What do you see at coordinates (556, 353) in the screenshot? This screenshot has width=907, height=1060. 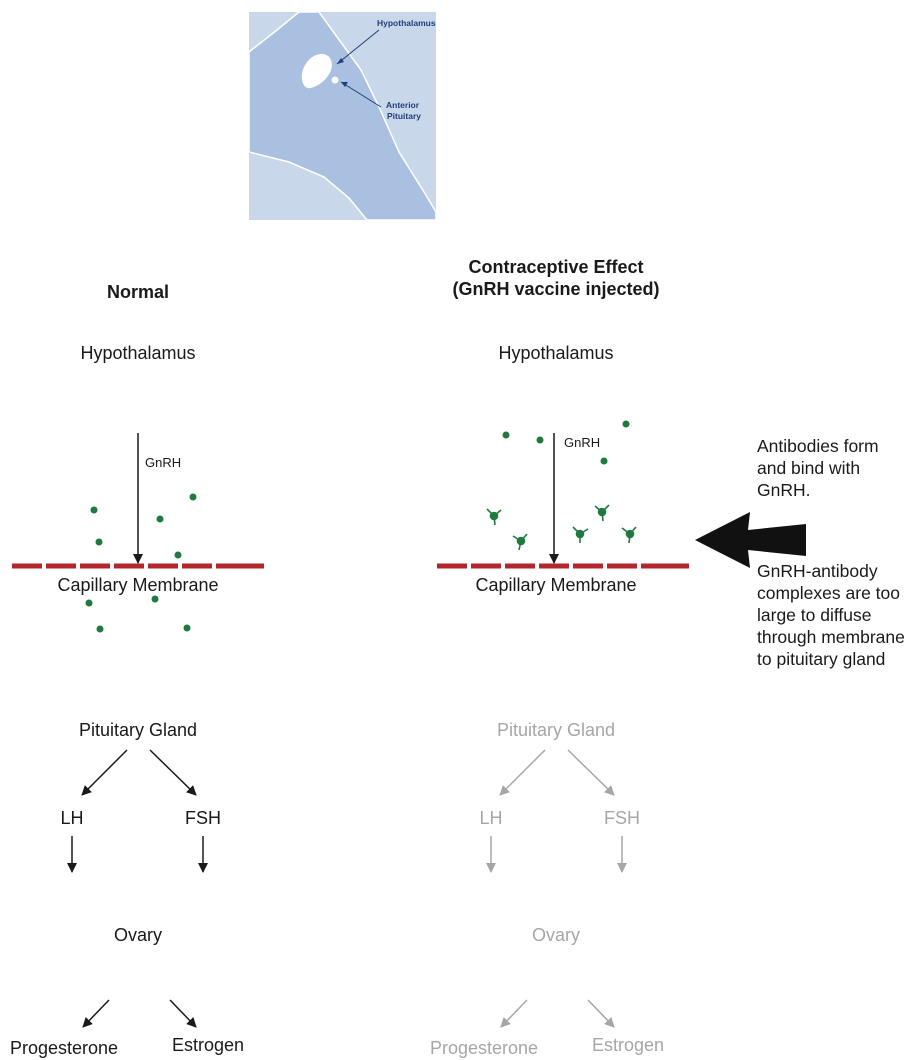 I see `contraceptive-hypothalamus-label: Hypothalamus` at bounding box center [556, 353].